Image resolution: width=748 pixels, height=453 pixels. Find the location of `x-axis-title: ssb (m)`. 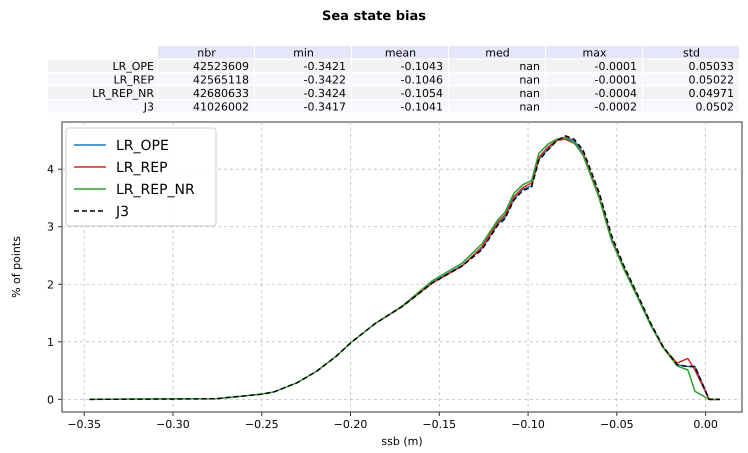

x-axis-title: ssb (m) is located at coordinates (402, 441).